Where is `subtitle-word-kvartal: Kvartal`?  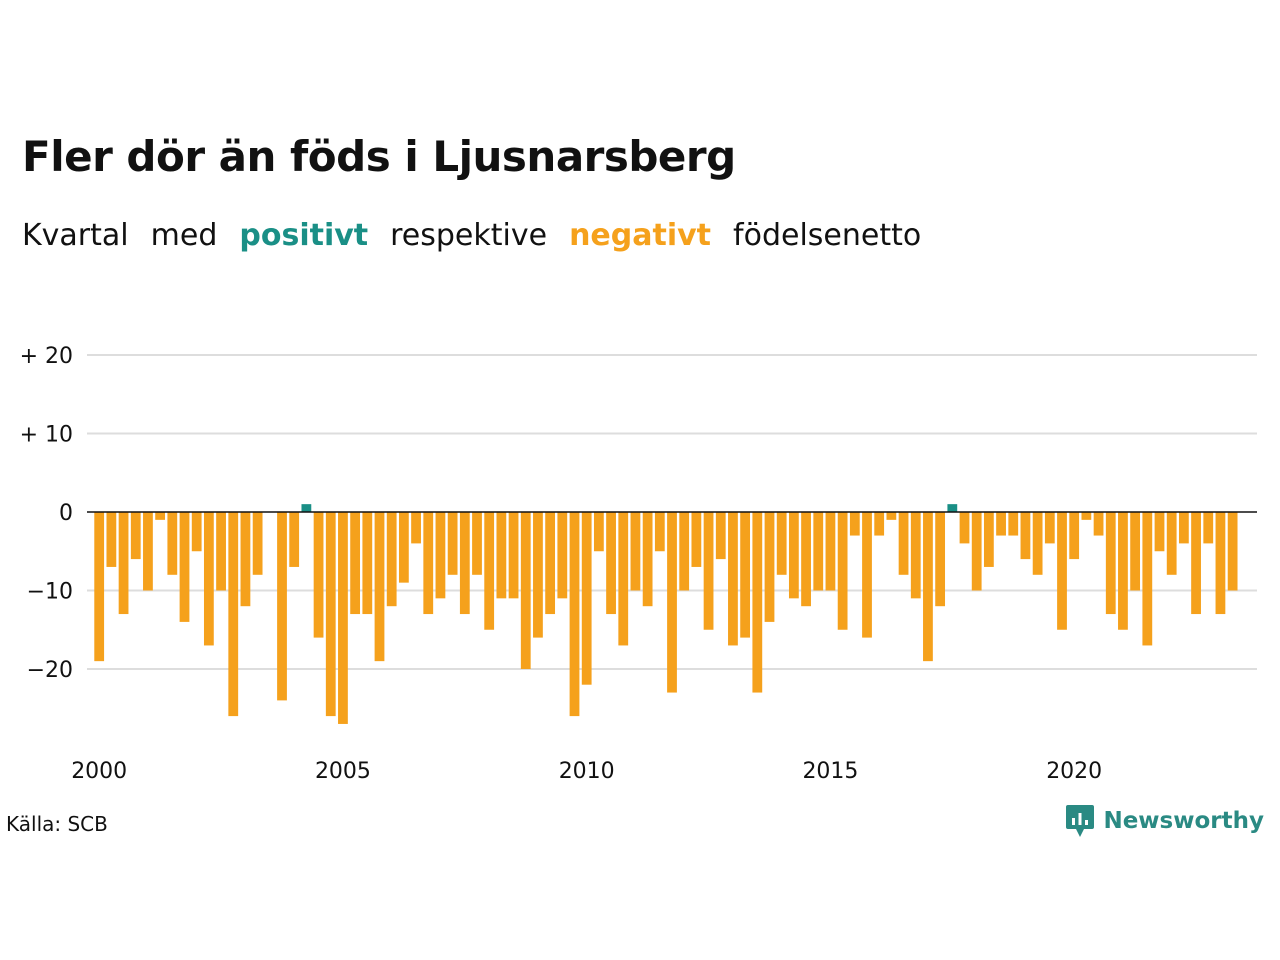 subtitle-word-kvartal: Kvartal is located at coordinates (75, 235).